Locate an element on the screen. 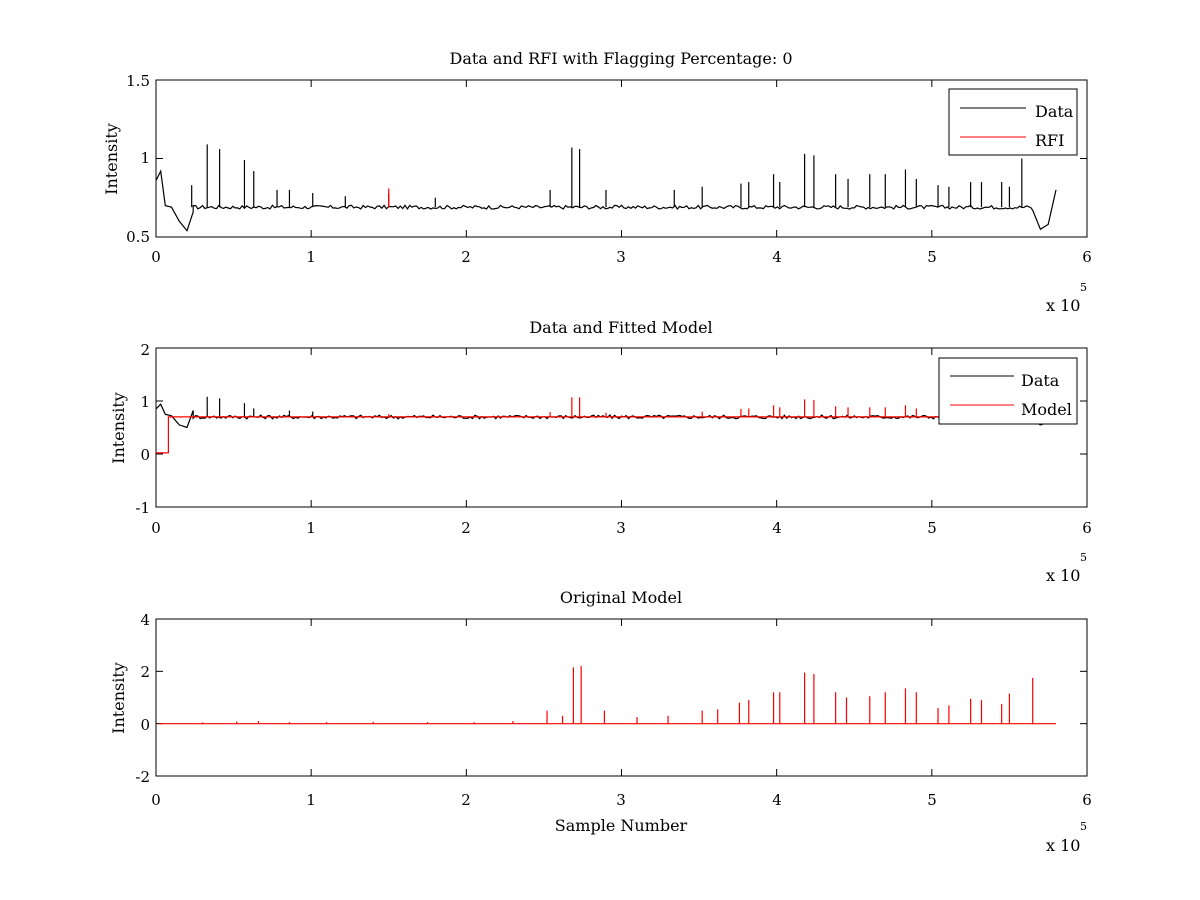  subplot-1-x-exponent: 5 is located at coordinates (1083, 287).